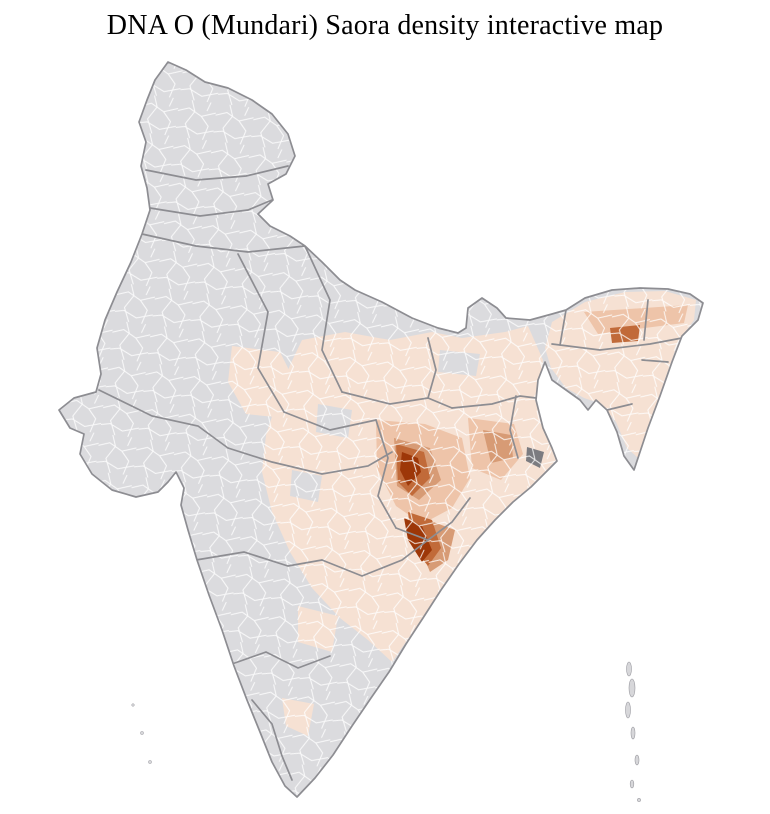 The width and height of the screenshot is (770, 814). Describe the element at coordinates (633, 731) in the screenshot. I see `andaman-nicobar-islands` at that location.